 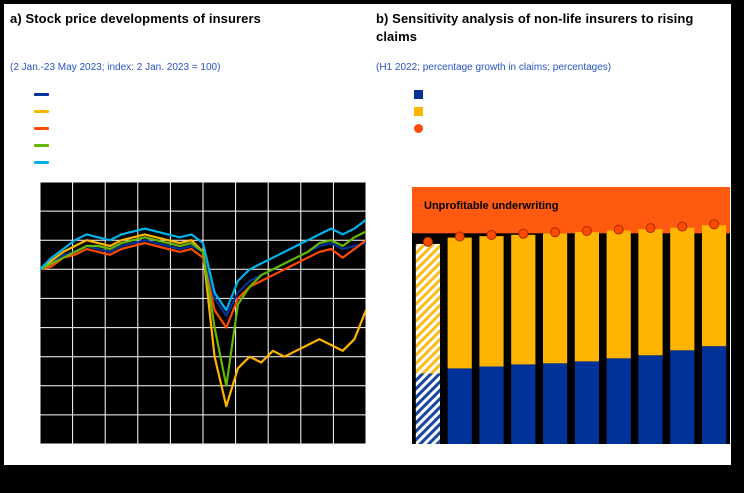 I want to click on dark-blue-stack-swatch, so click(x=418, y=94).